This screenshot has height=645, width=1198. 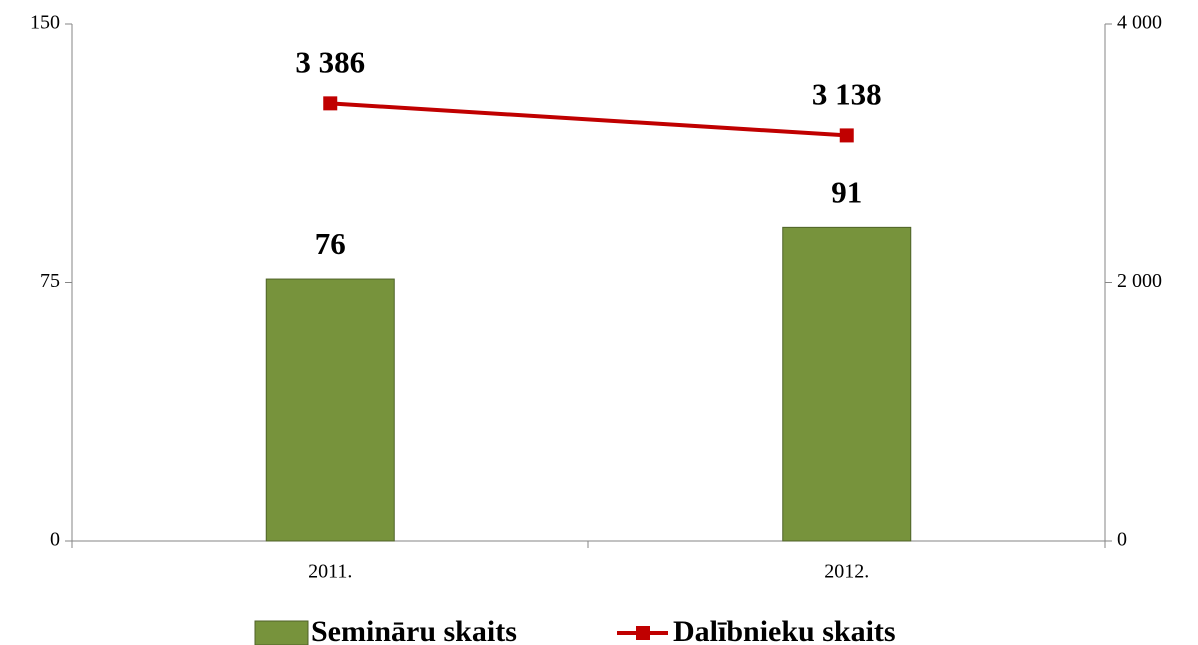 I want to click on legend-swatch, so click(x=281, y=632).